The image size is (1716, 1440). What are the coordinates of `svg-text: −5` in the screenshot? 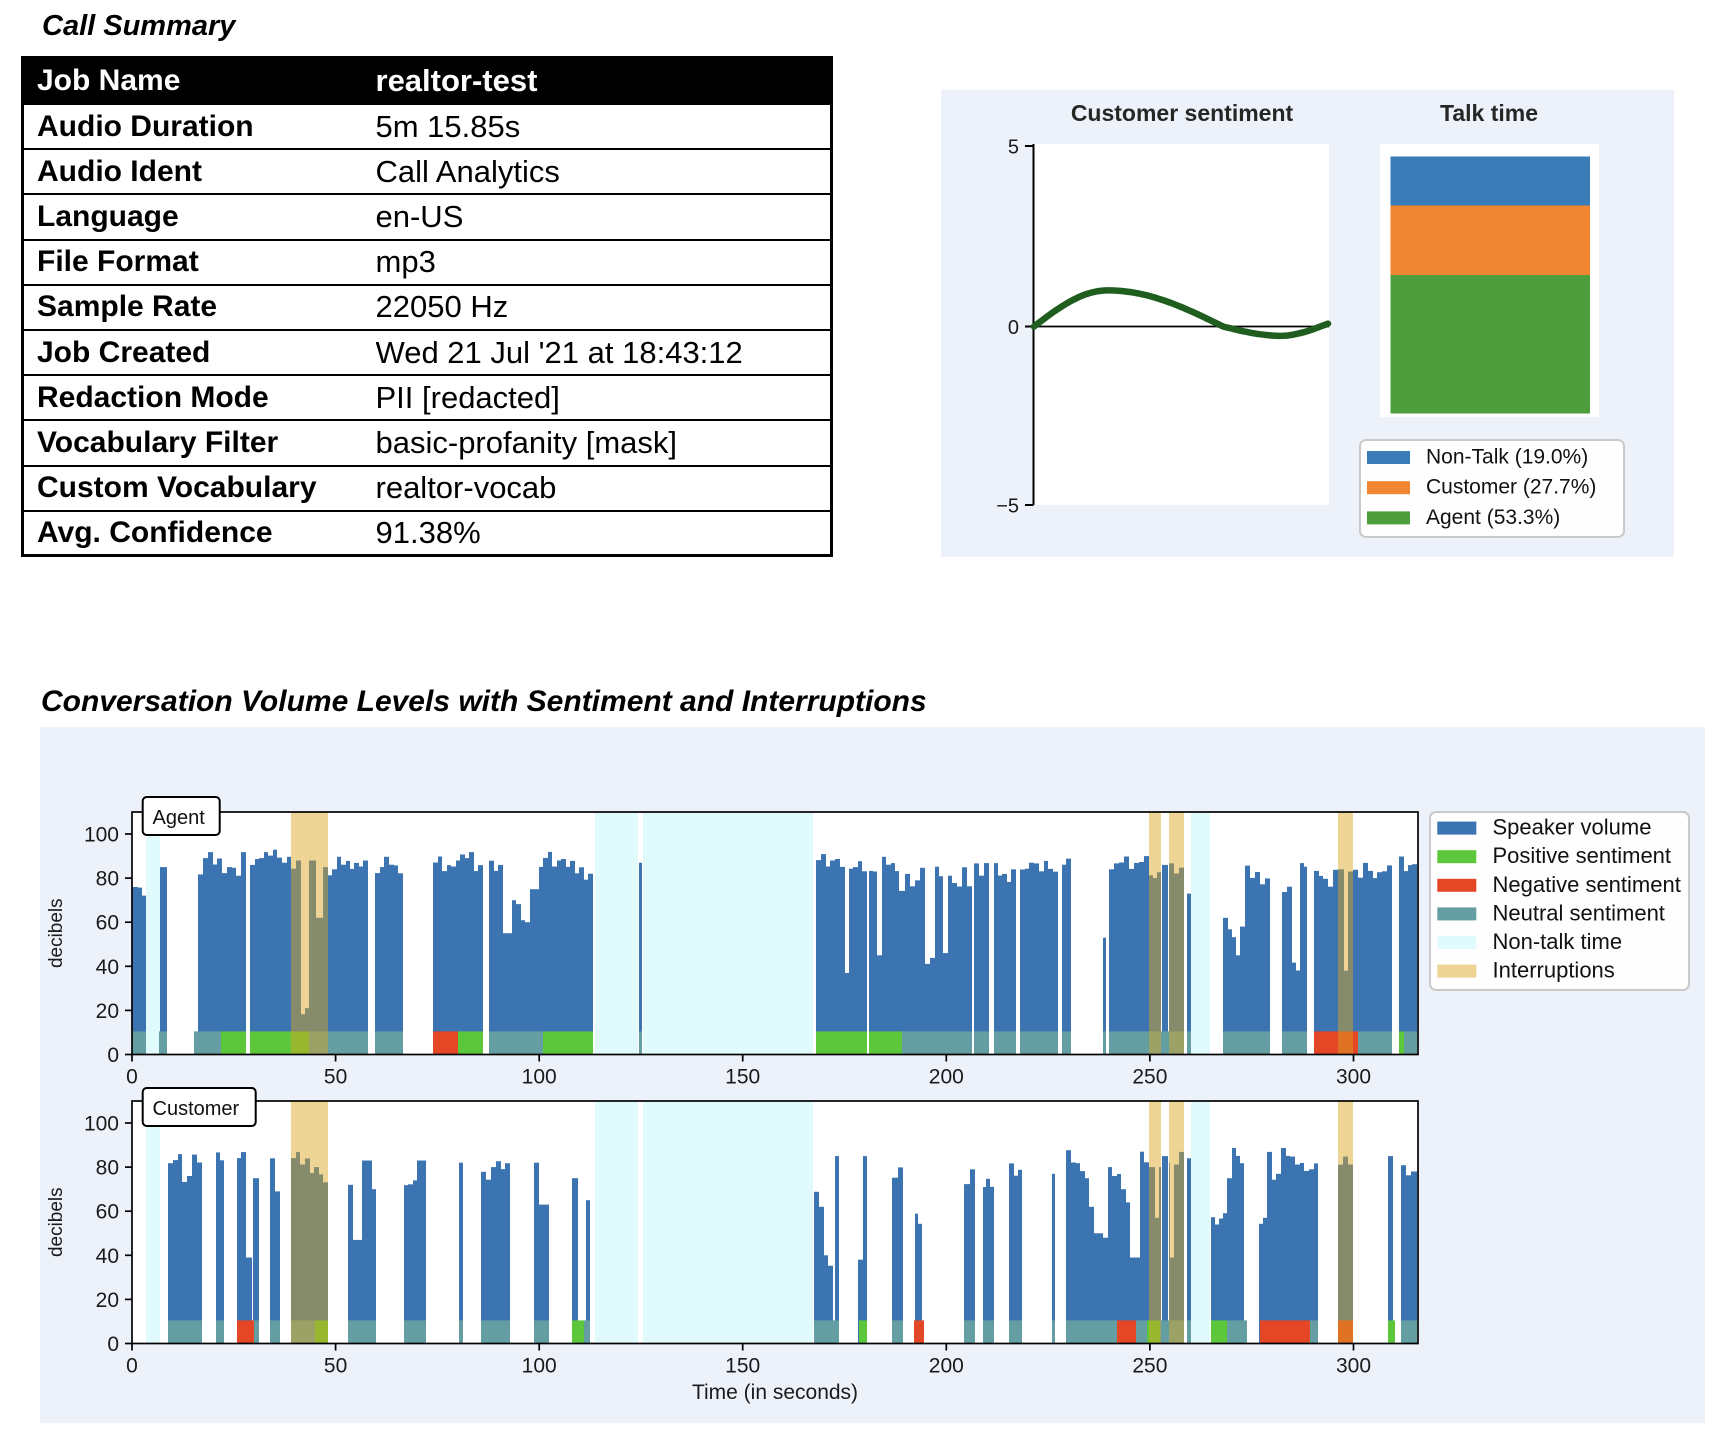 It's located at (1007, 507).